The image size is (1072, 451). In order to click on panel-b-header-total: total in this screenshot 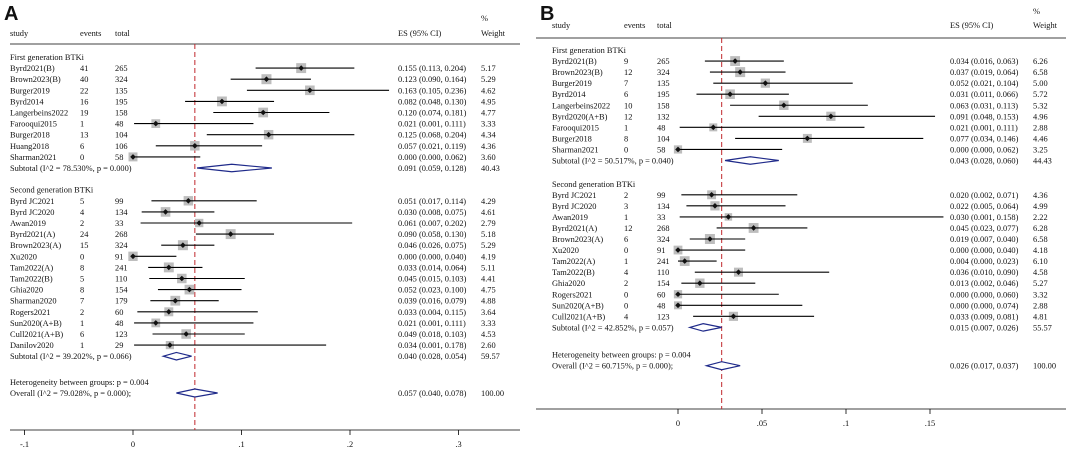, I will do `click(665, 25)`.